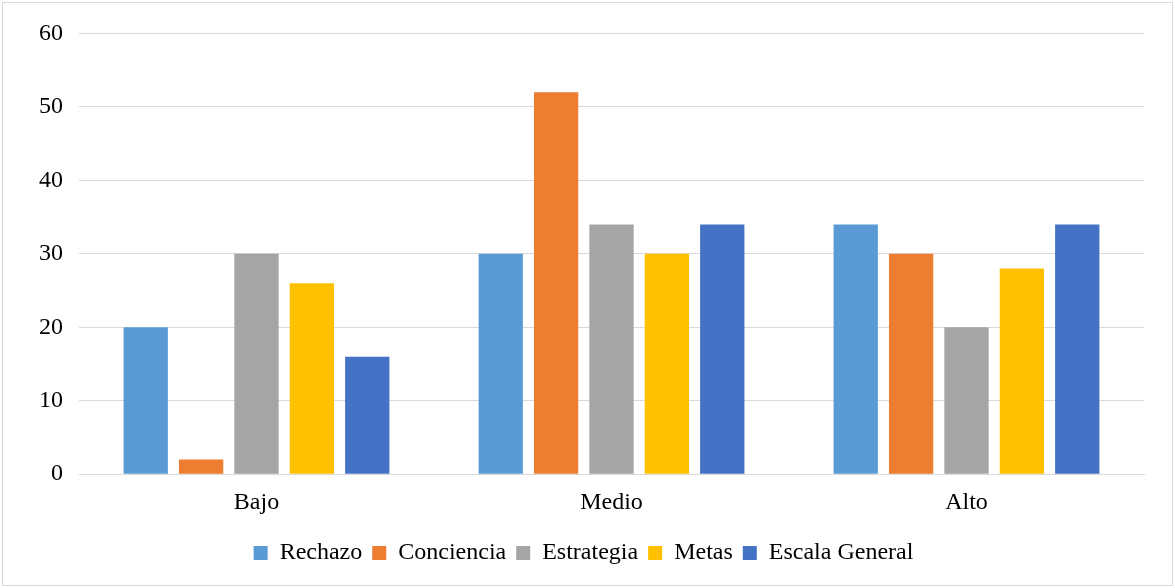  What do you see at coordinates (590, 551) in the screenshot?
I see `legend-label: Estrategia` at bounding box center [590, 551].